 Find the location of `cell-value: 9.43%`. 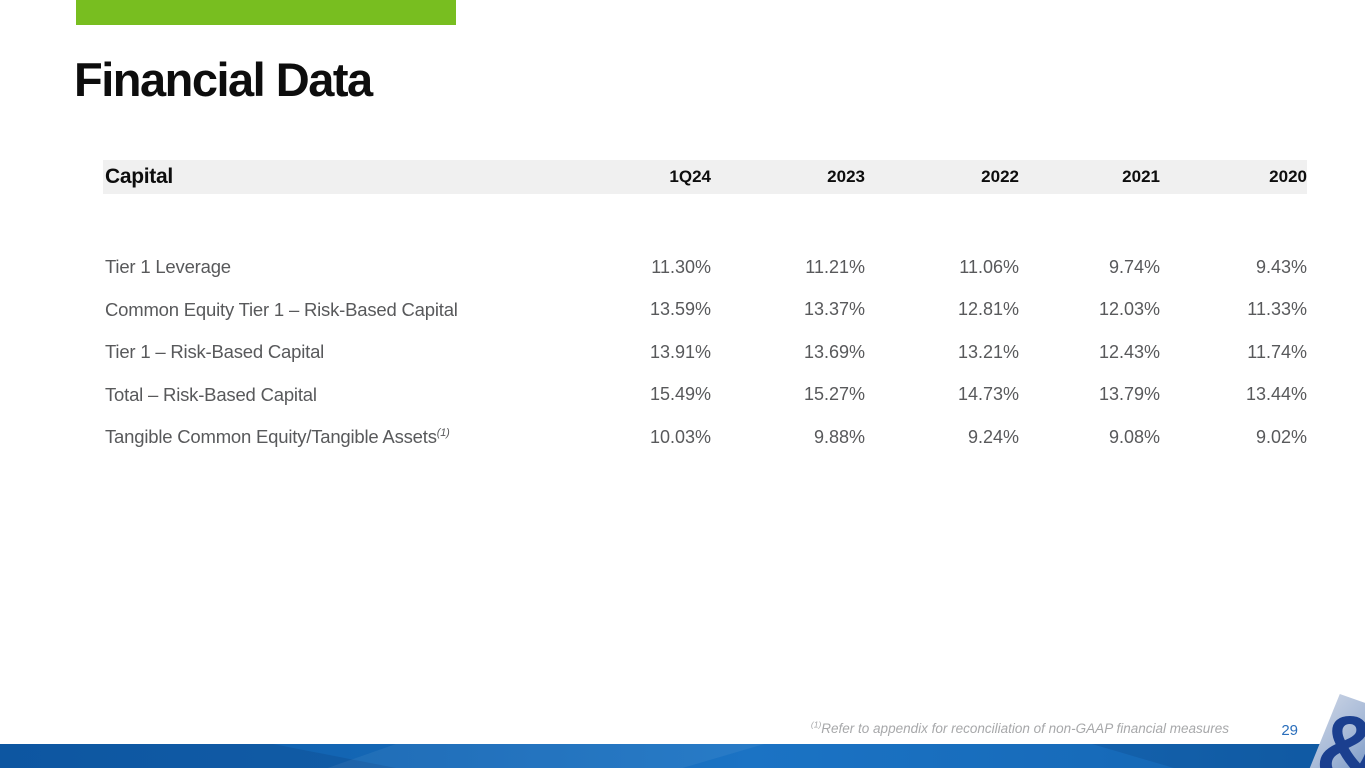

cell-value: 9.43% is located at coordinates (1281, 266).